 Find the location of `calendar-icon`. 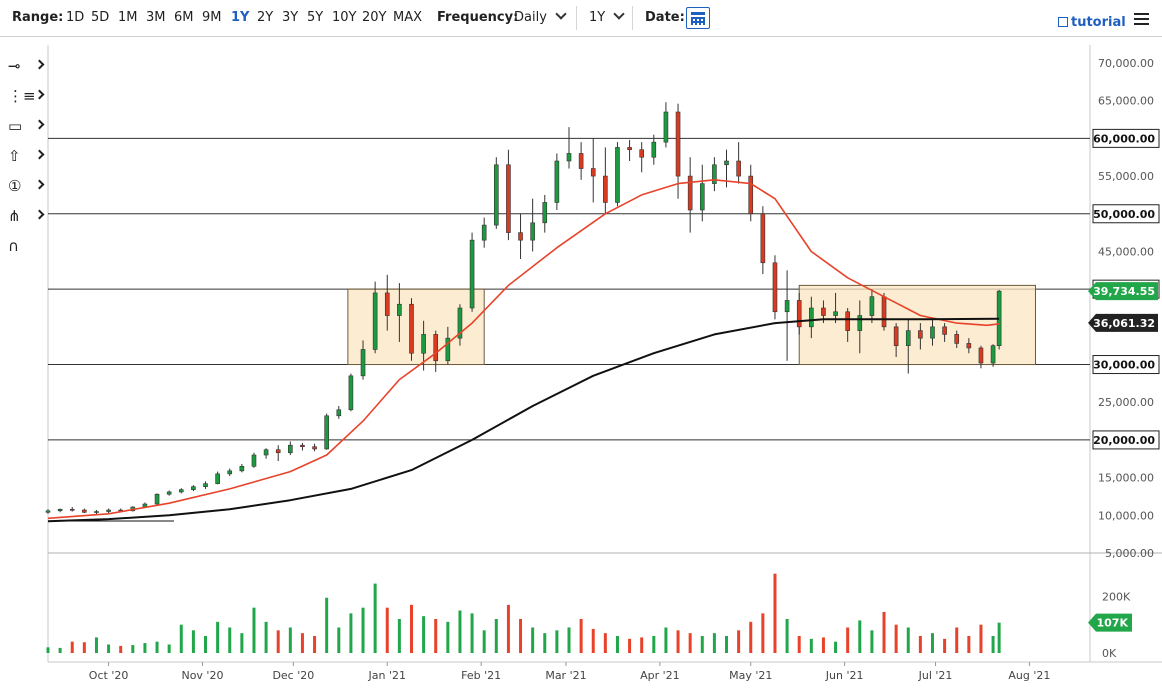

calendar-icon is located at coordinates (698, 18).